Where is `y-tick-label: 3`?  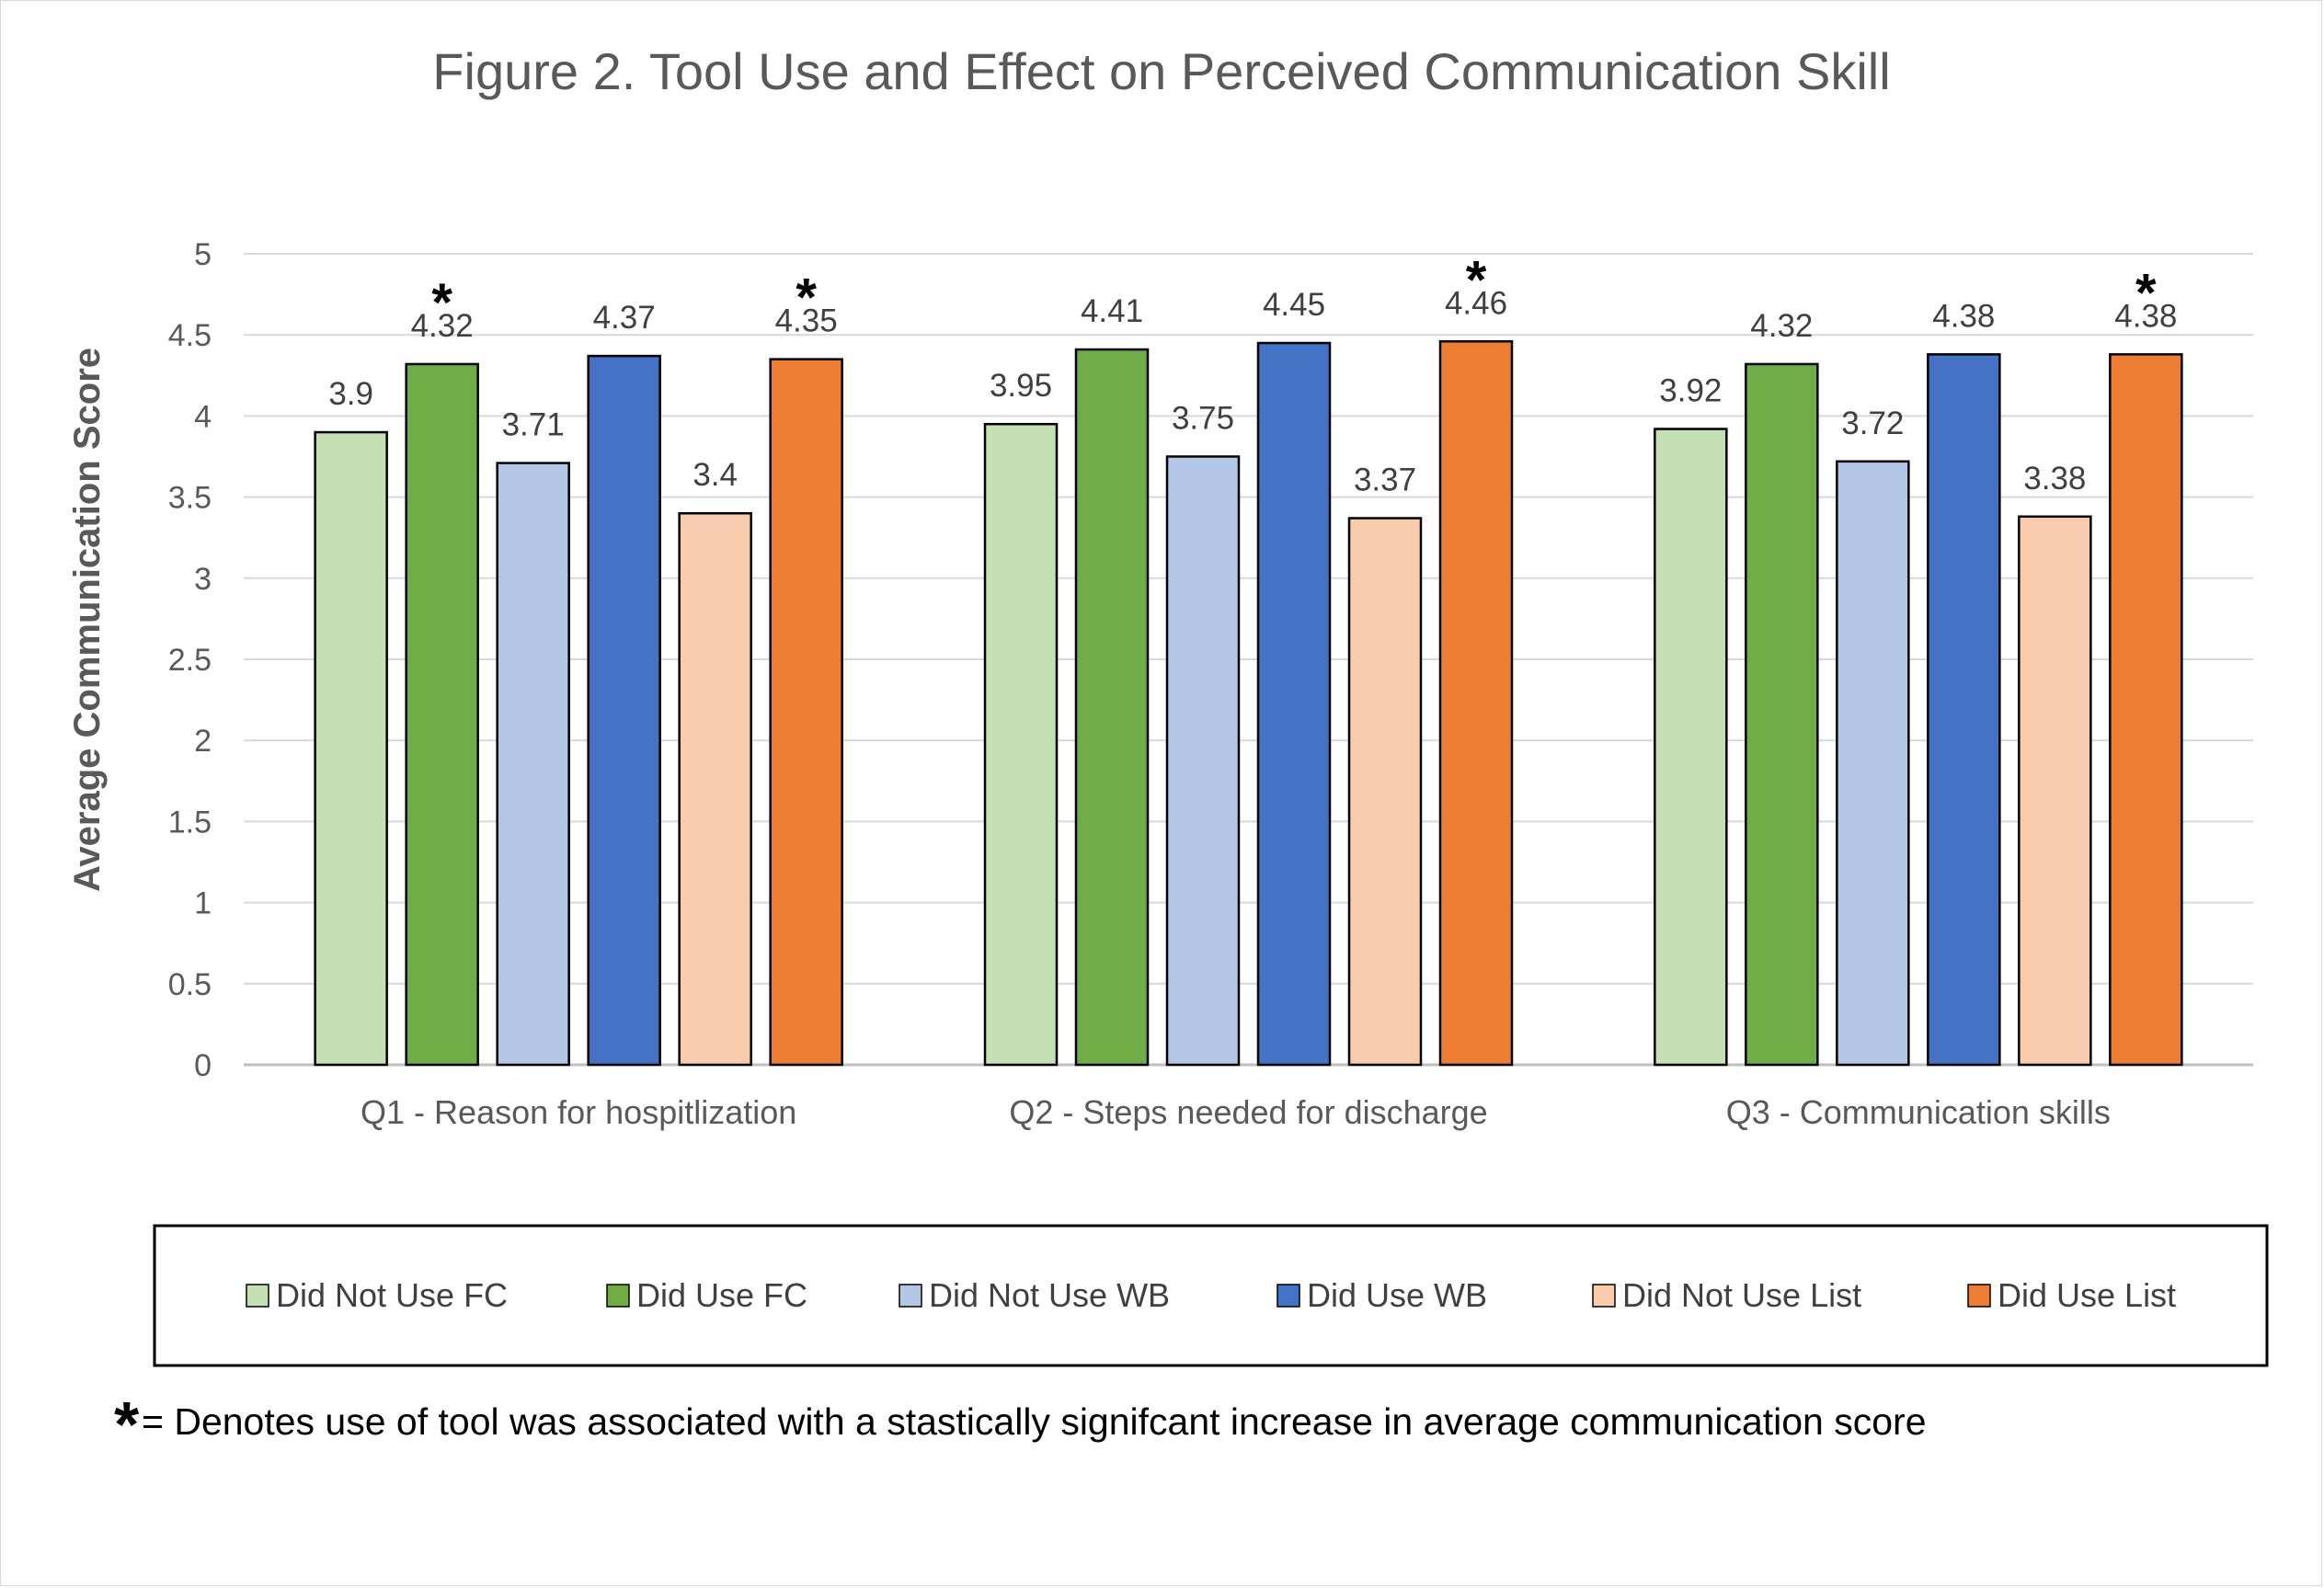 y-tick-label: 3 is located at coordinates (203, 579).